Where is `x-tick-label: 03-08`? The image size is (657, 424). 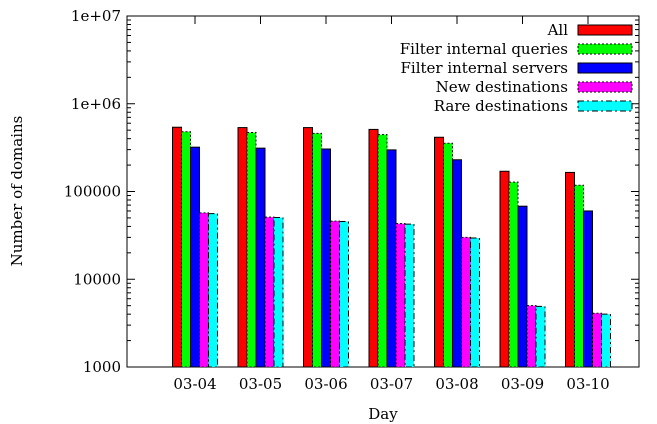 x-tick-label: 03-08 is located at coordinates (456, 384).